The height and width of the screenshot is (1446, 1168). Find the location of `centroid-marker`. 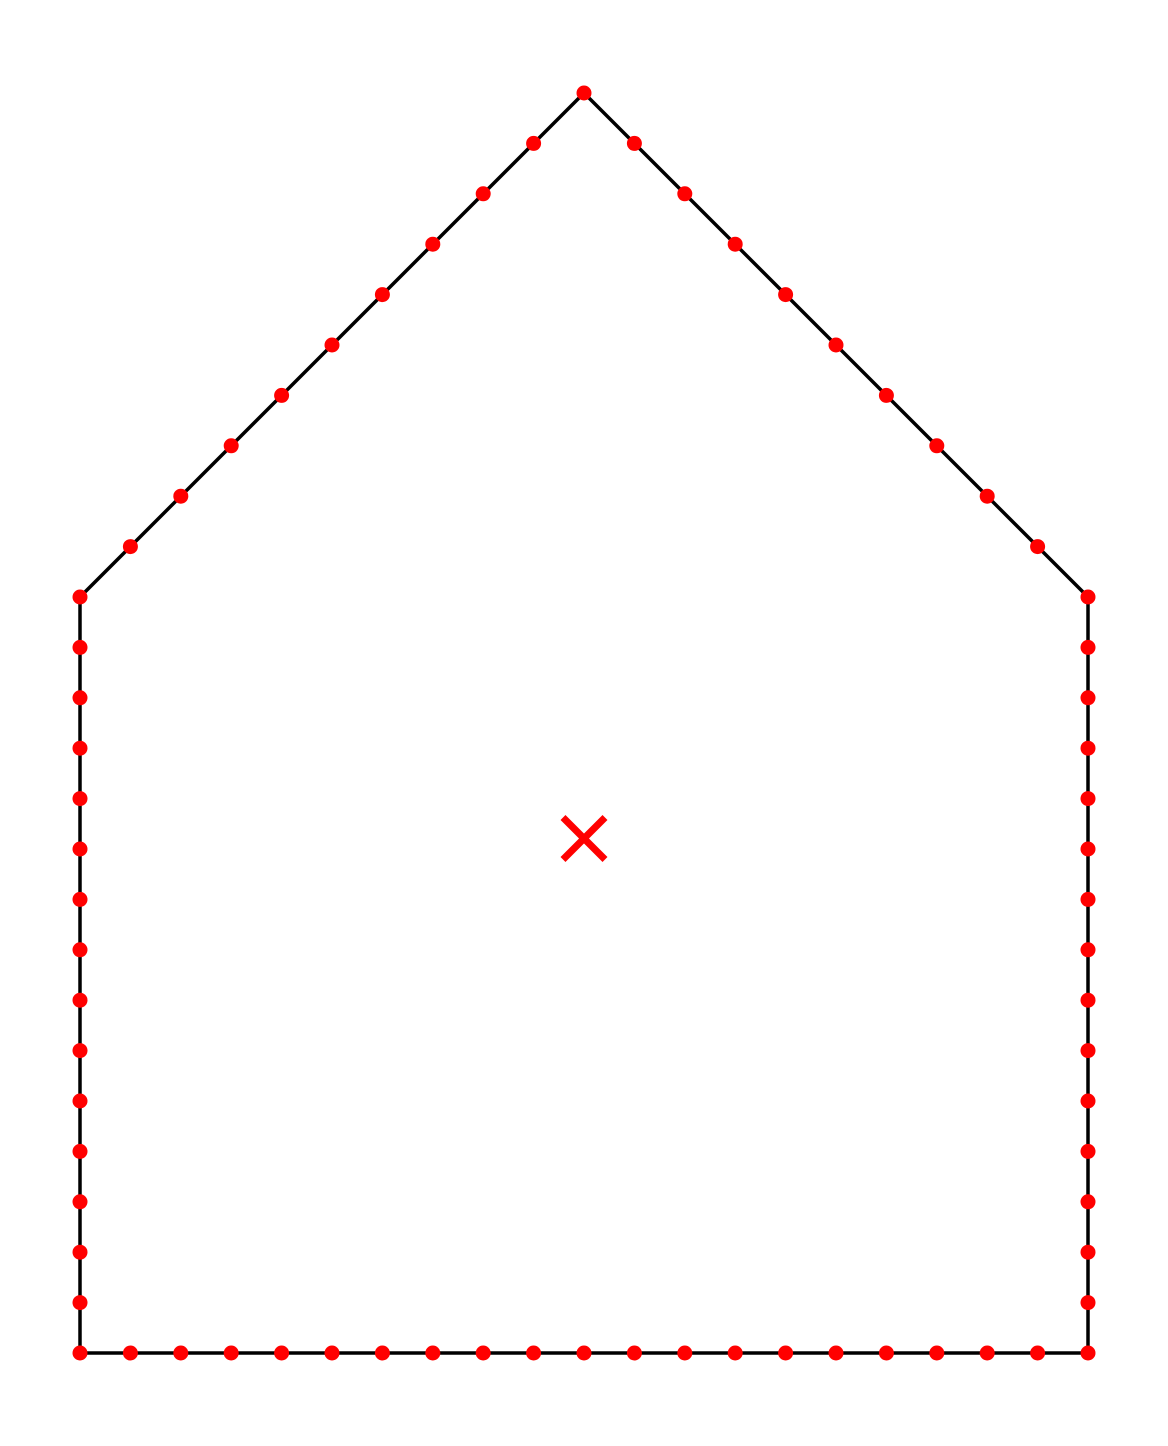

centroid-marker is located at coordinates (584, 838).